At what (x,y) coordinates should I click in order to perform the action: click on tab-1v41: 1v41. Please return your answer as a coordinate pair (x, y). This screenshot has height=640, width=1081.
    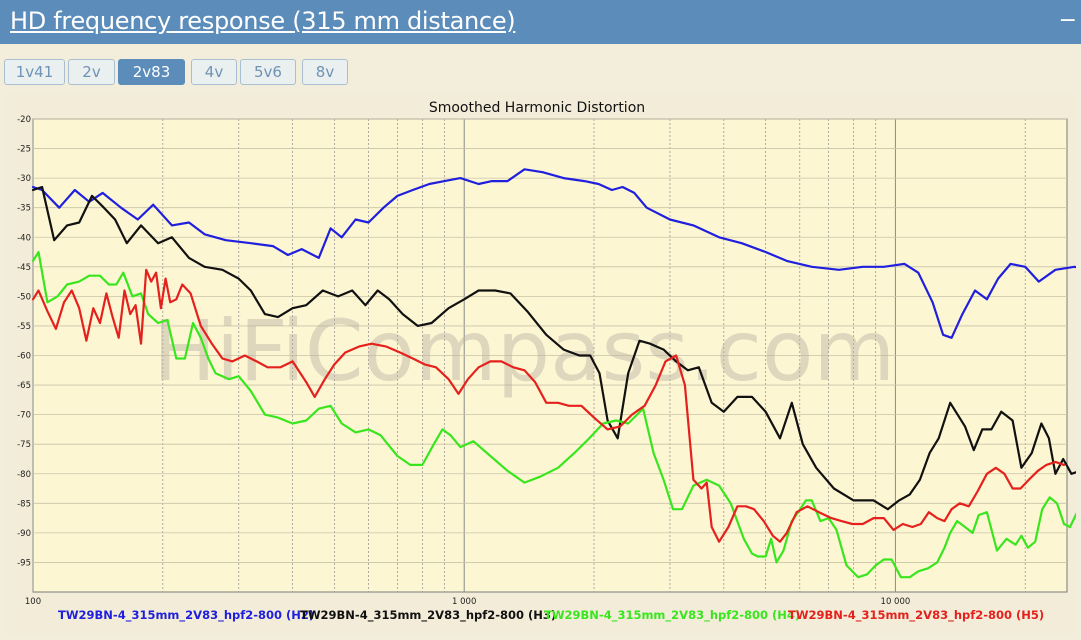
    Looking at the image, I should click on (34, 72).